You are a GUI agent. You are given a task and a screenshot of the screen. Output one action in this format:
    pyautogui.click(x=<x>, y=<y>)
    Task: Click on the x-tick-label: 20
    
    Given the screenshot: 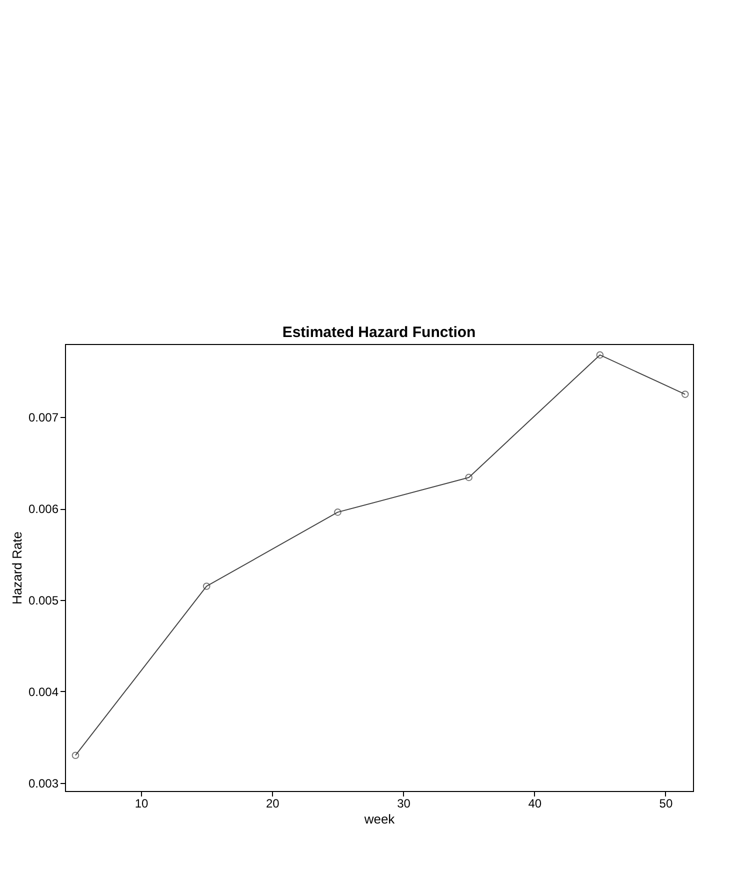 What is the action you would take?
    pyautogui.click(x=273, y=803)
    